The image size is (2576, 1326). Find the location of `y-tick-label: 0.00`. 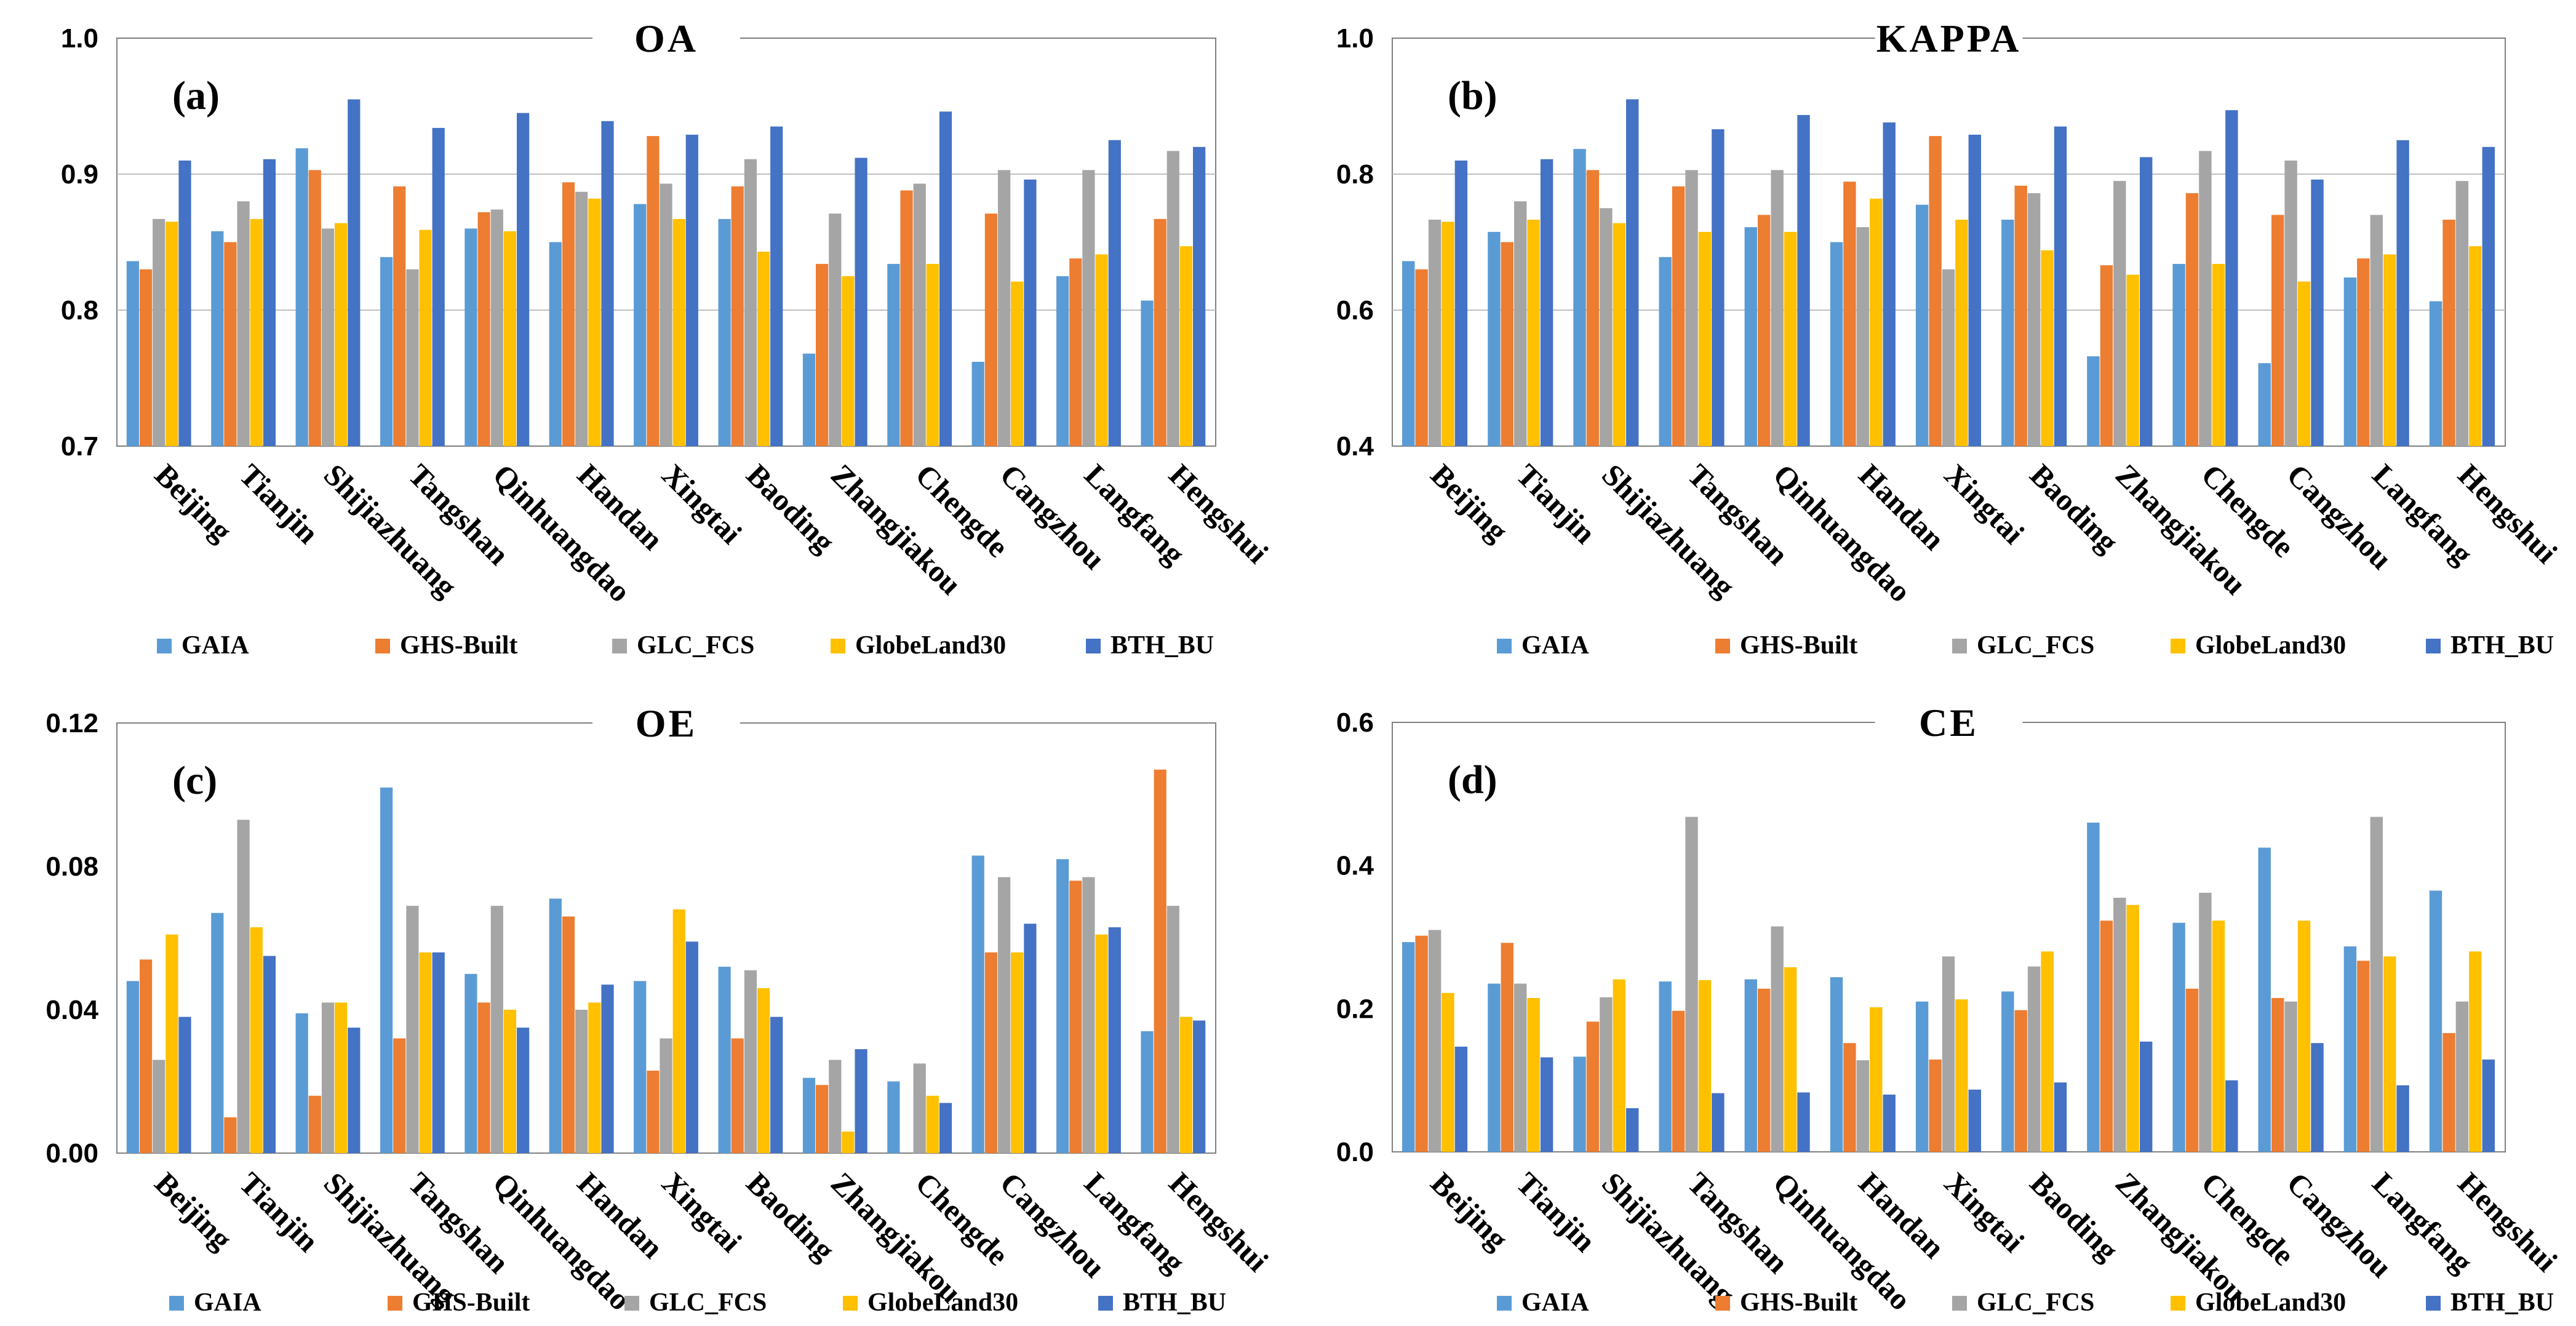

y-tick-label: 0.00 is located at coordinates (72, 1153).